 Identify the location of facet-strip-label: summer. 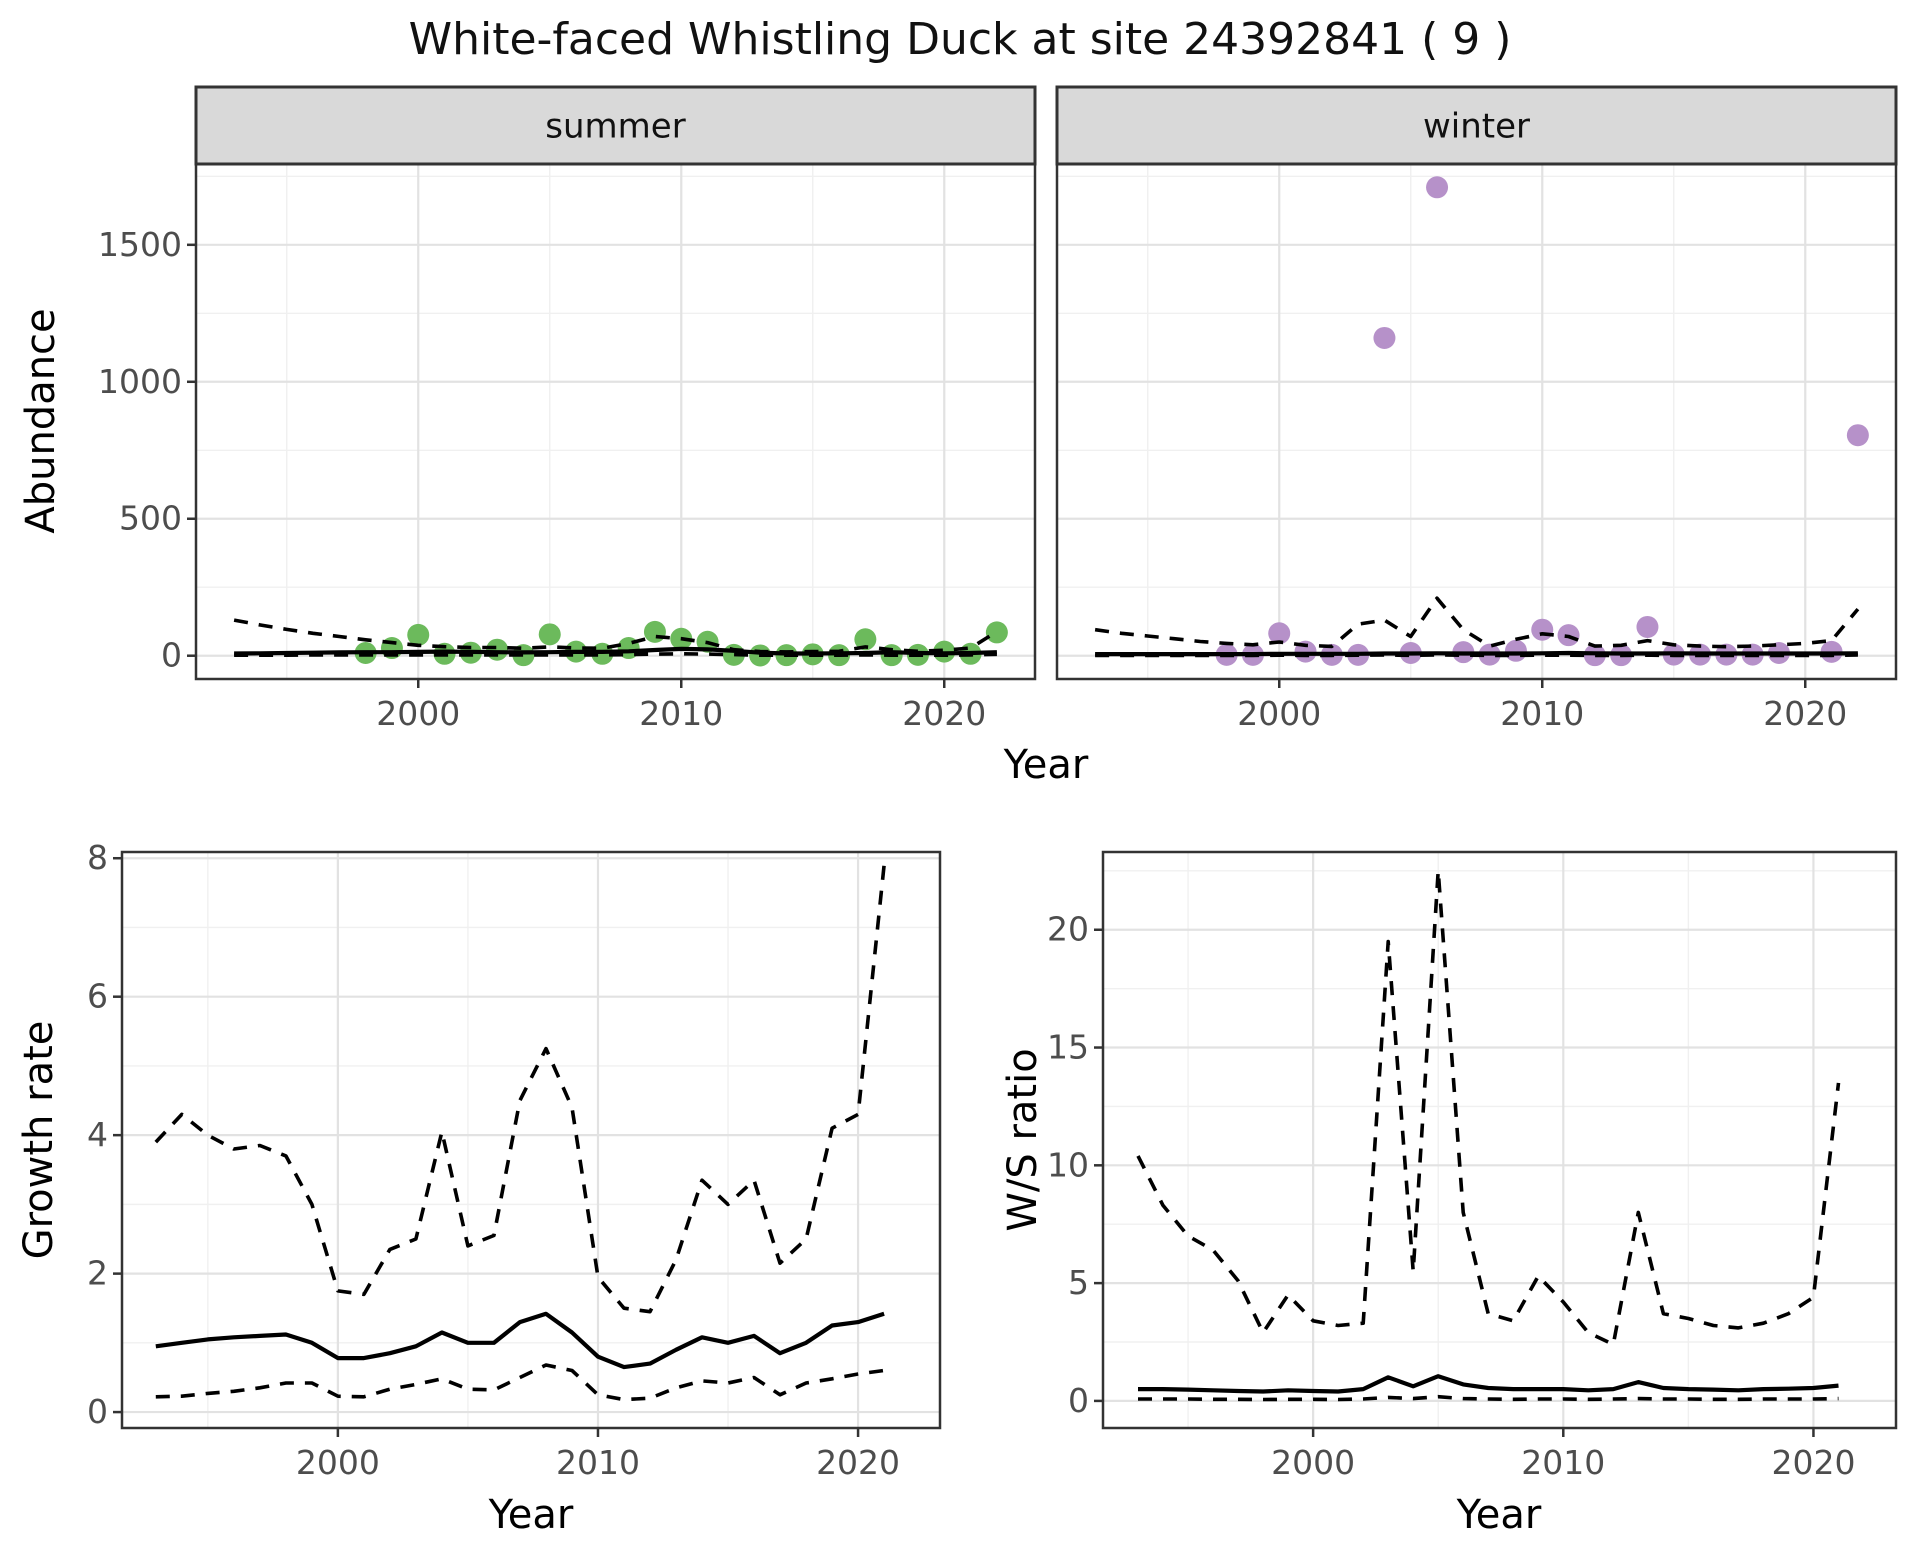
(615, 127).